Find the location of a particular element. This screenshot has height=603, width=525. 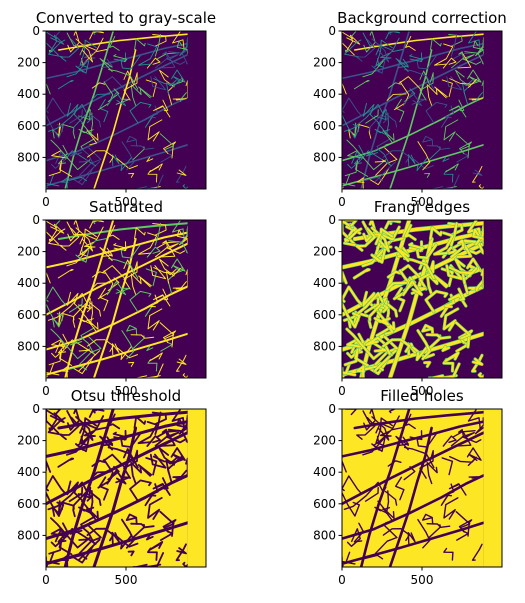

x-tick-label: 500 is located at coordinates (422, 391).